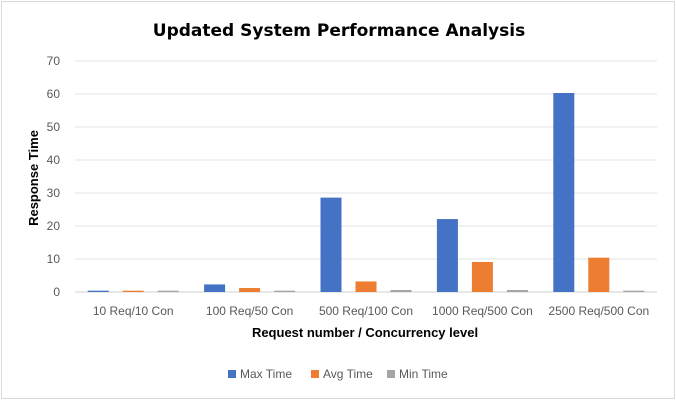  What do you see at coordinates (365, 332) in the screenshot?
I see `x-axis-label: Request number / Concurrency level` at bounding box center [365, 332].